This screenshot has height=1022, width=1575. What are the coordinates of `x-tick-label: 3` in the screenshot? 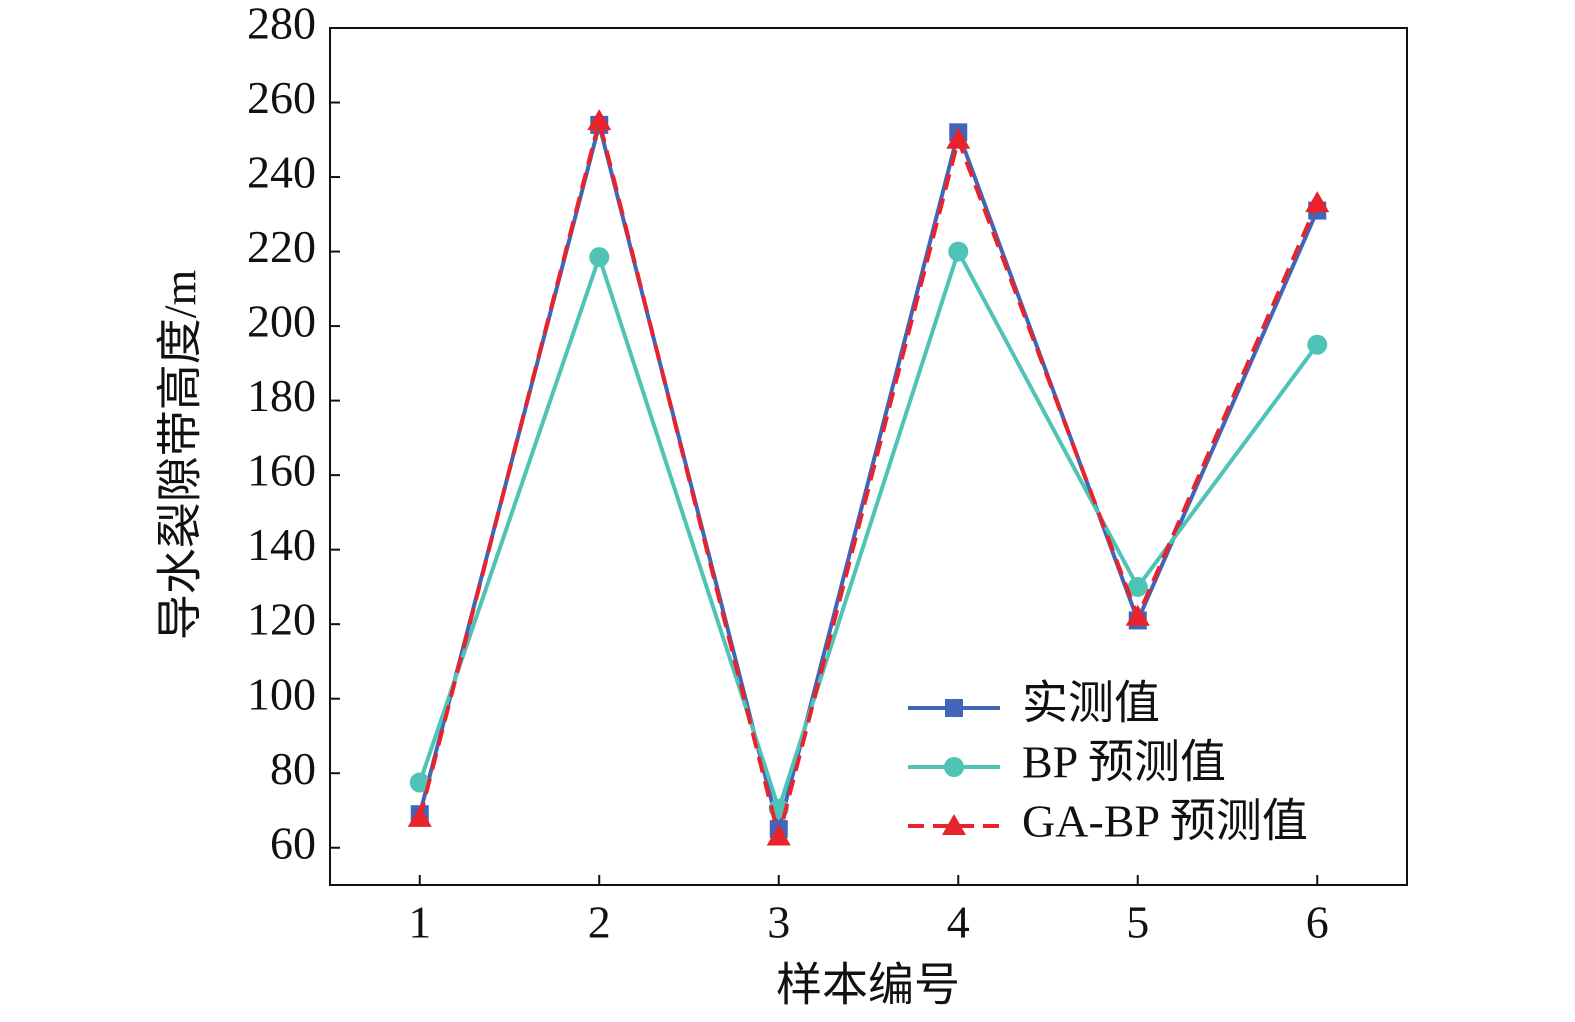 It's located at (778, 922).